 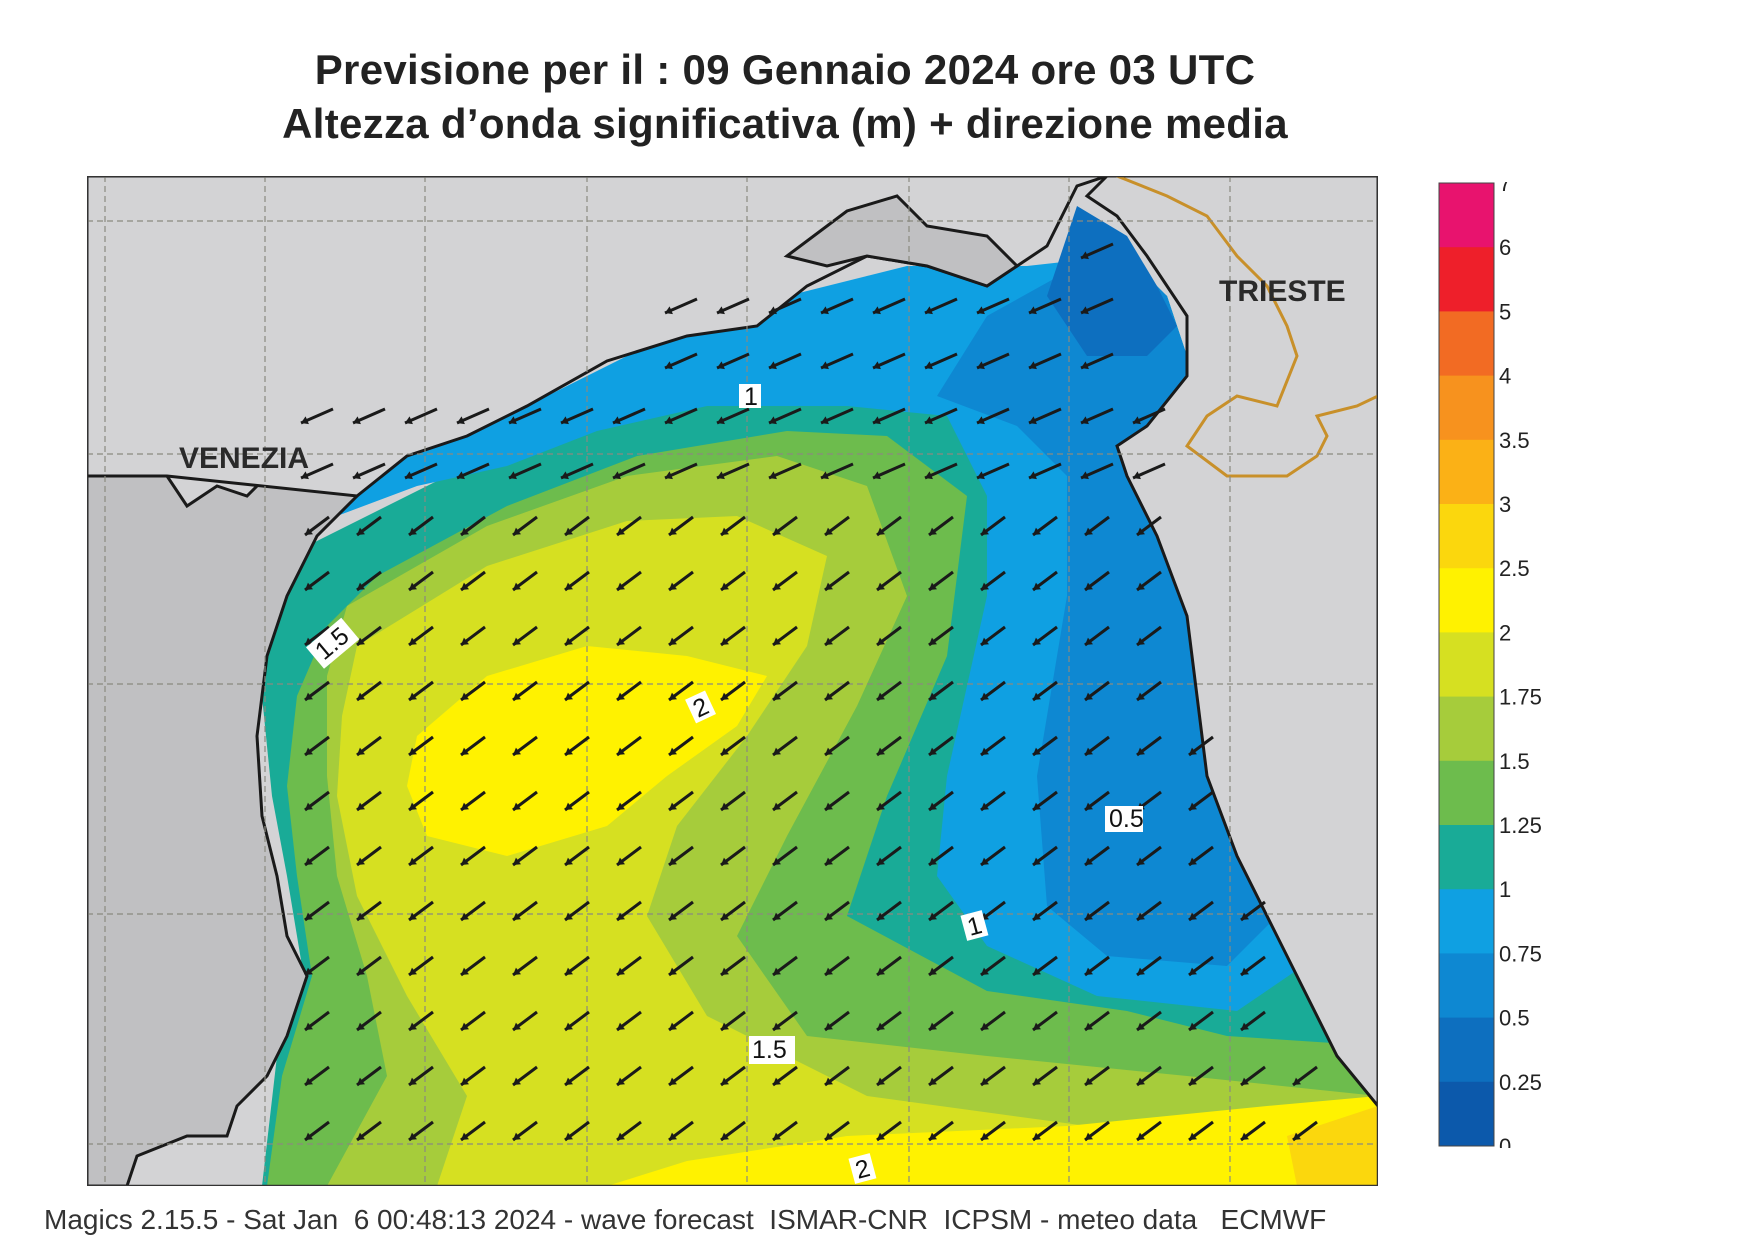 I want to click on svg-text: 1.5, so click(x=769, y=1050).